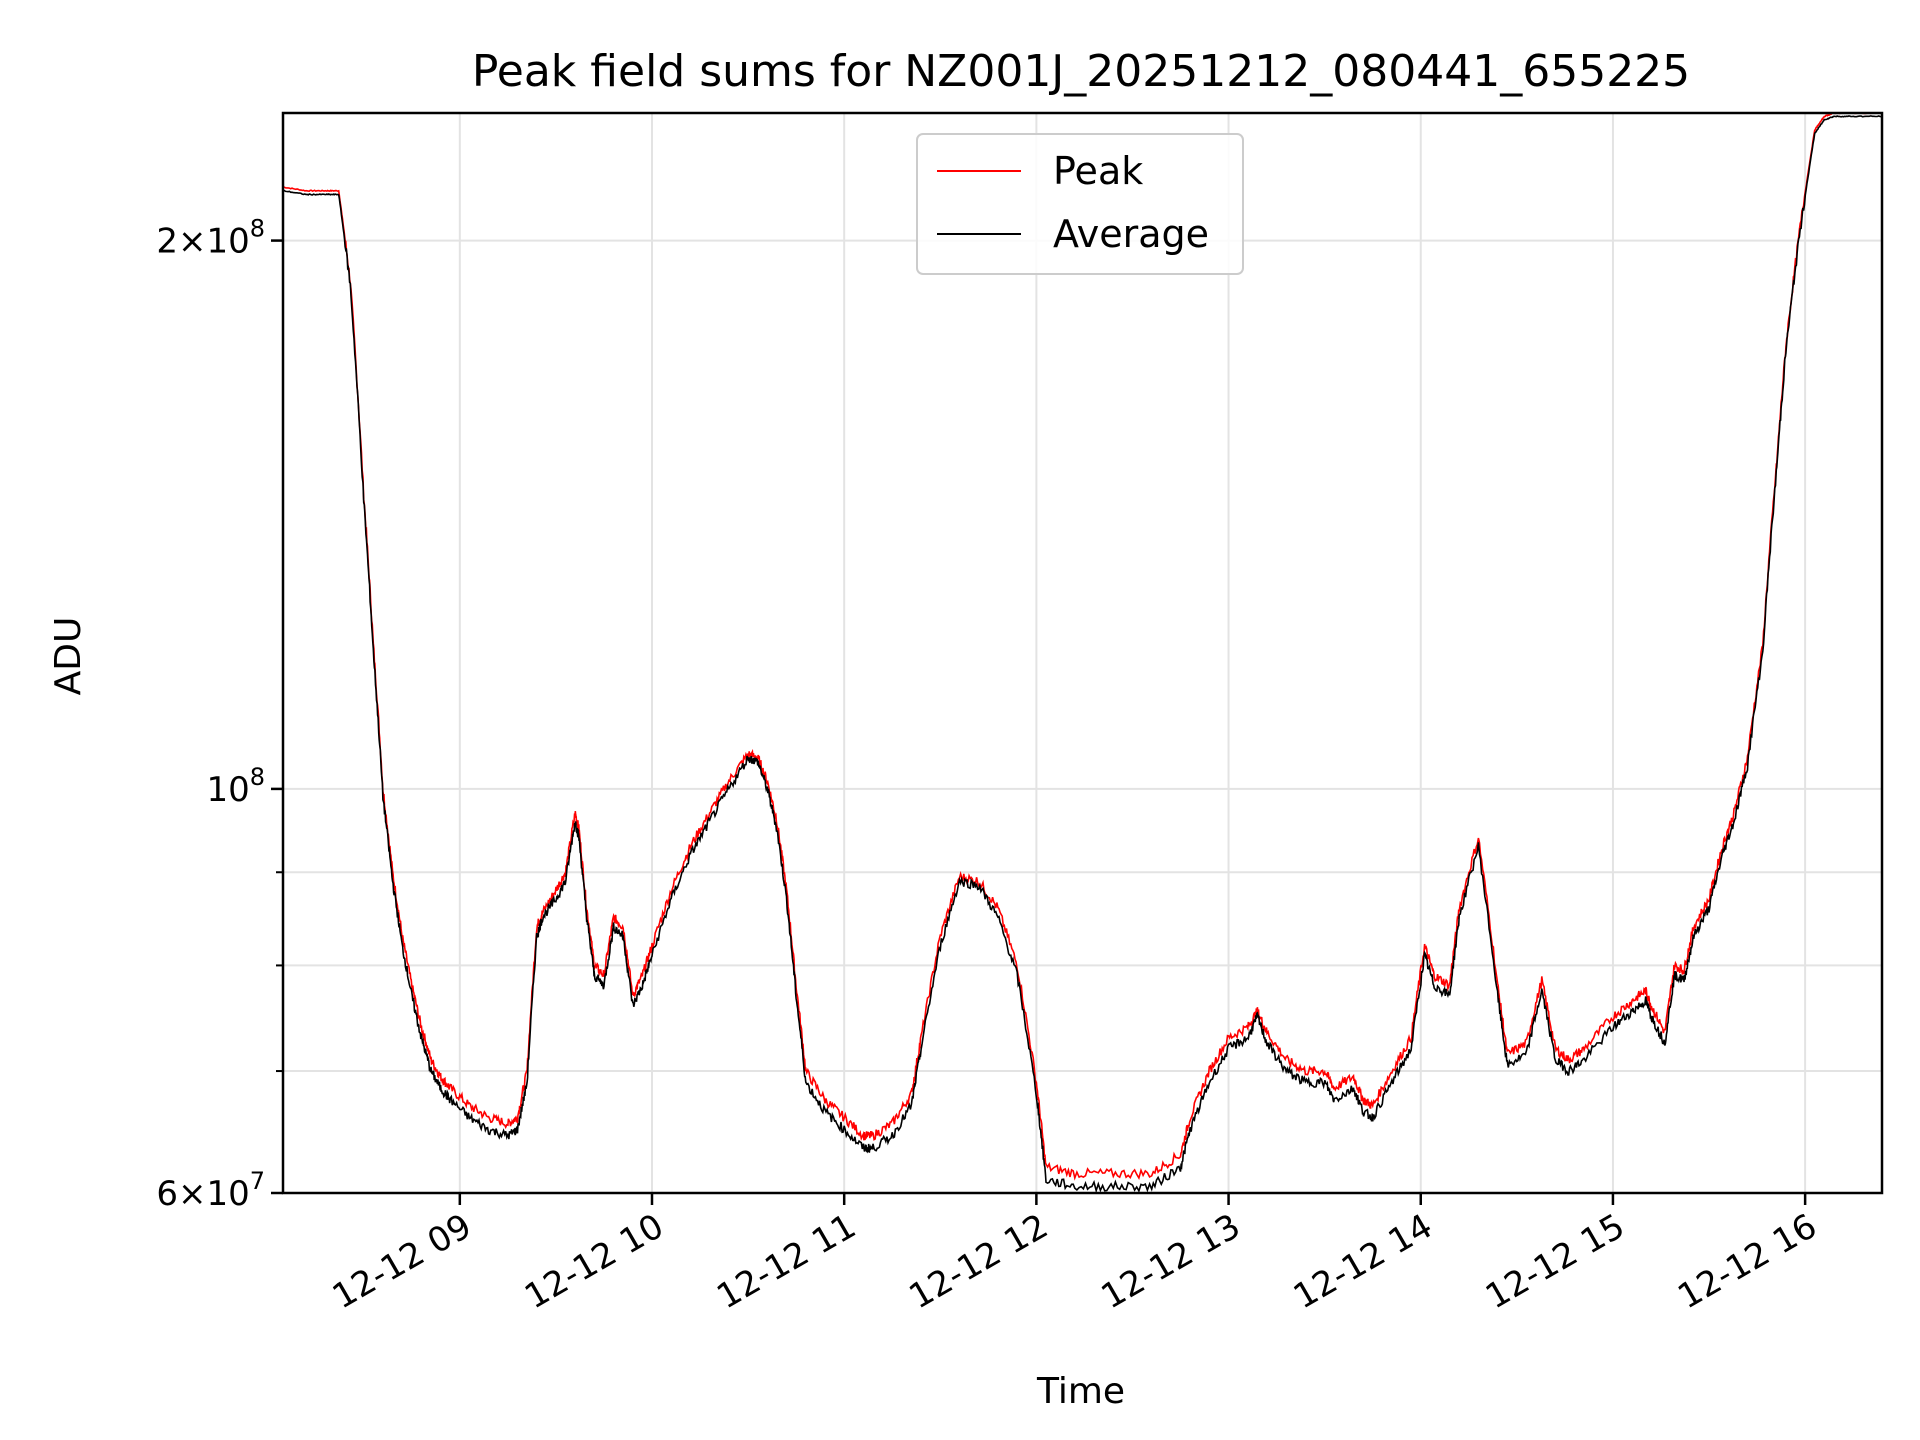 The width and height of the screenshot is (1920, 1440). Describe the element at coordinates (1555, 1261) in the screenshot. I see `x-tick-label: 12-12 15` at that location.